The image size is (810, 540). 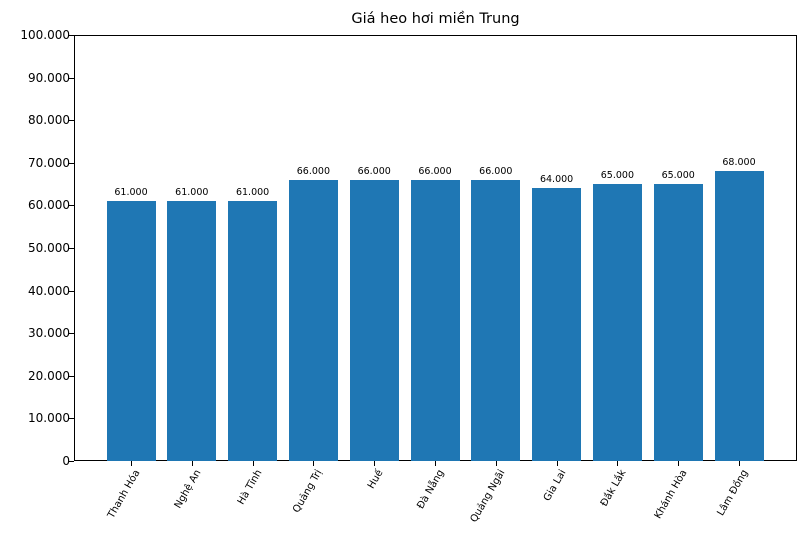 What do you see at coordinates (49, 290) in the screenshot?
I see `y-tick-label: 40.000` at bounding box center [49, 290].